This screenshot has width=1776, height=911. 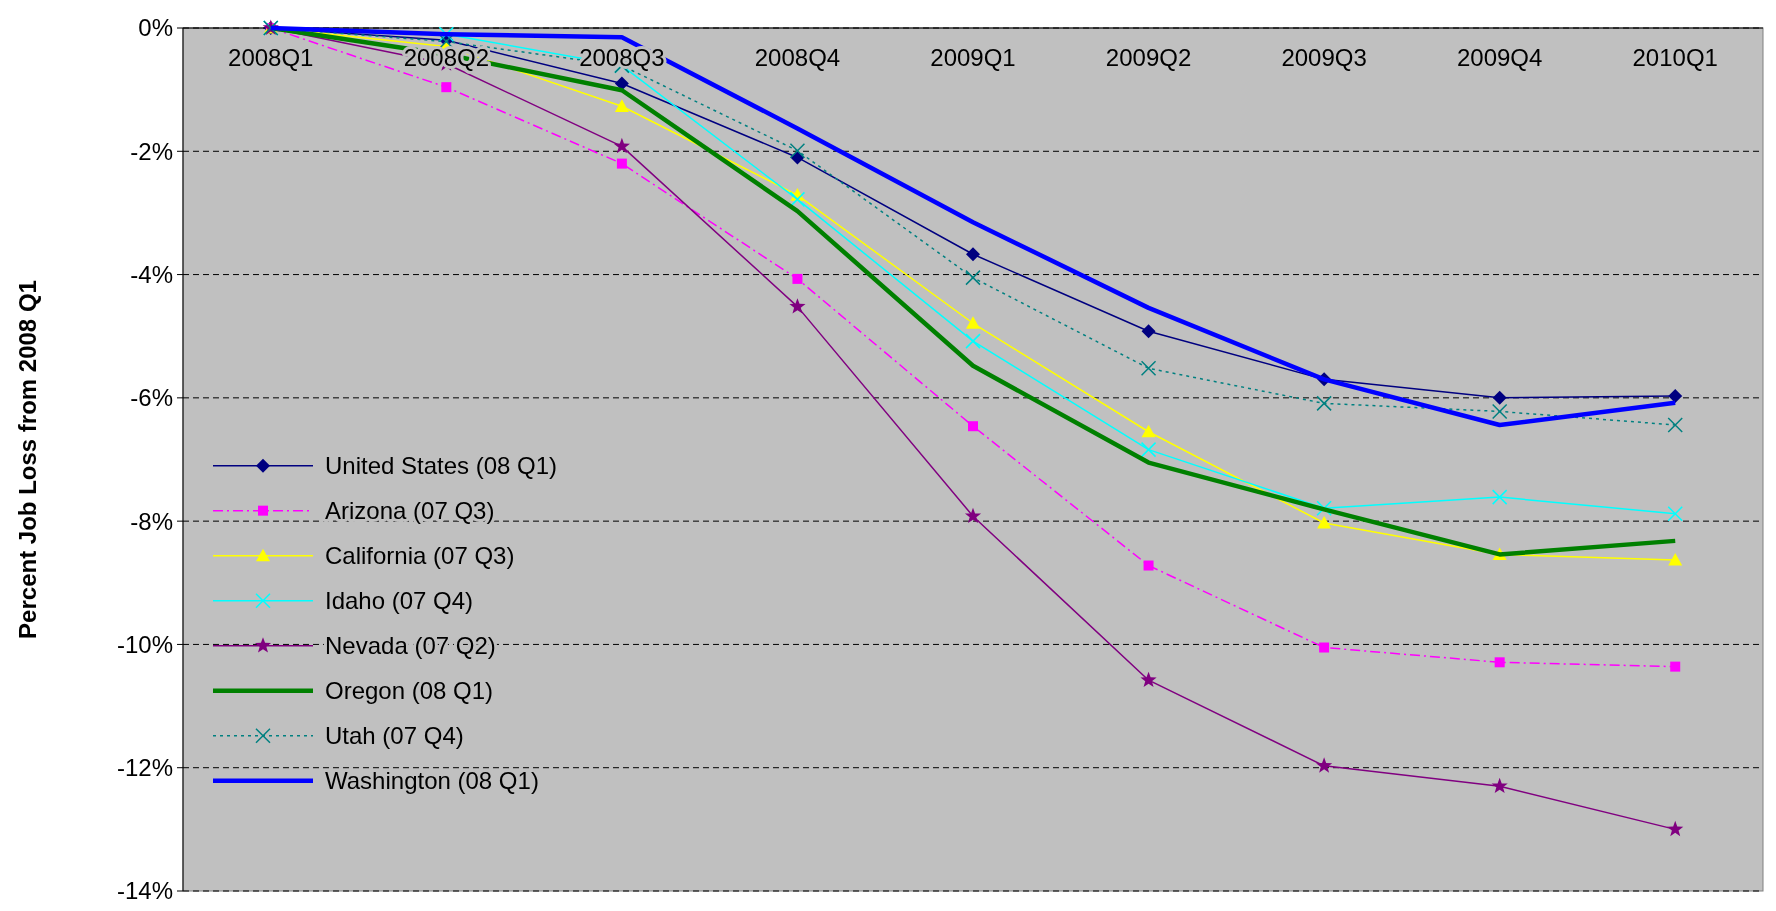 I want to click on y-tick-label: -10%, so click(x=144, y=644).